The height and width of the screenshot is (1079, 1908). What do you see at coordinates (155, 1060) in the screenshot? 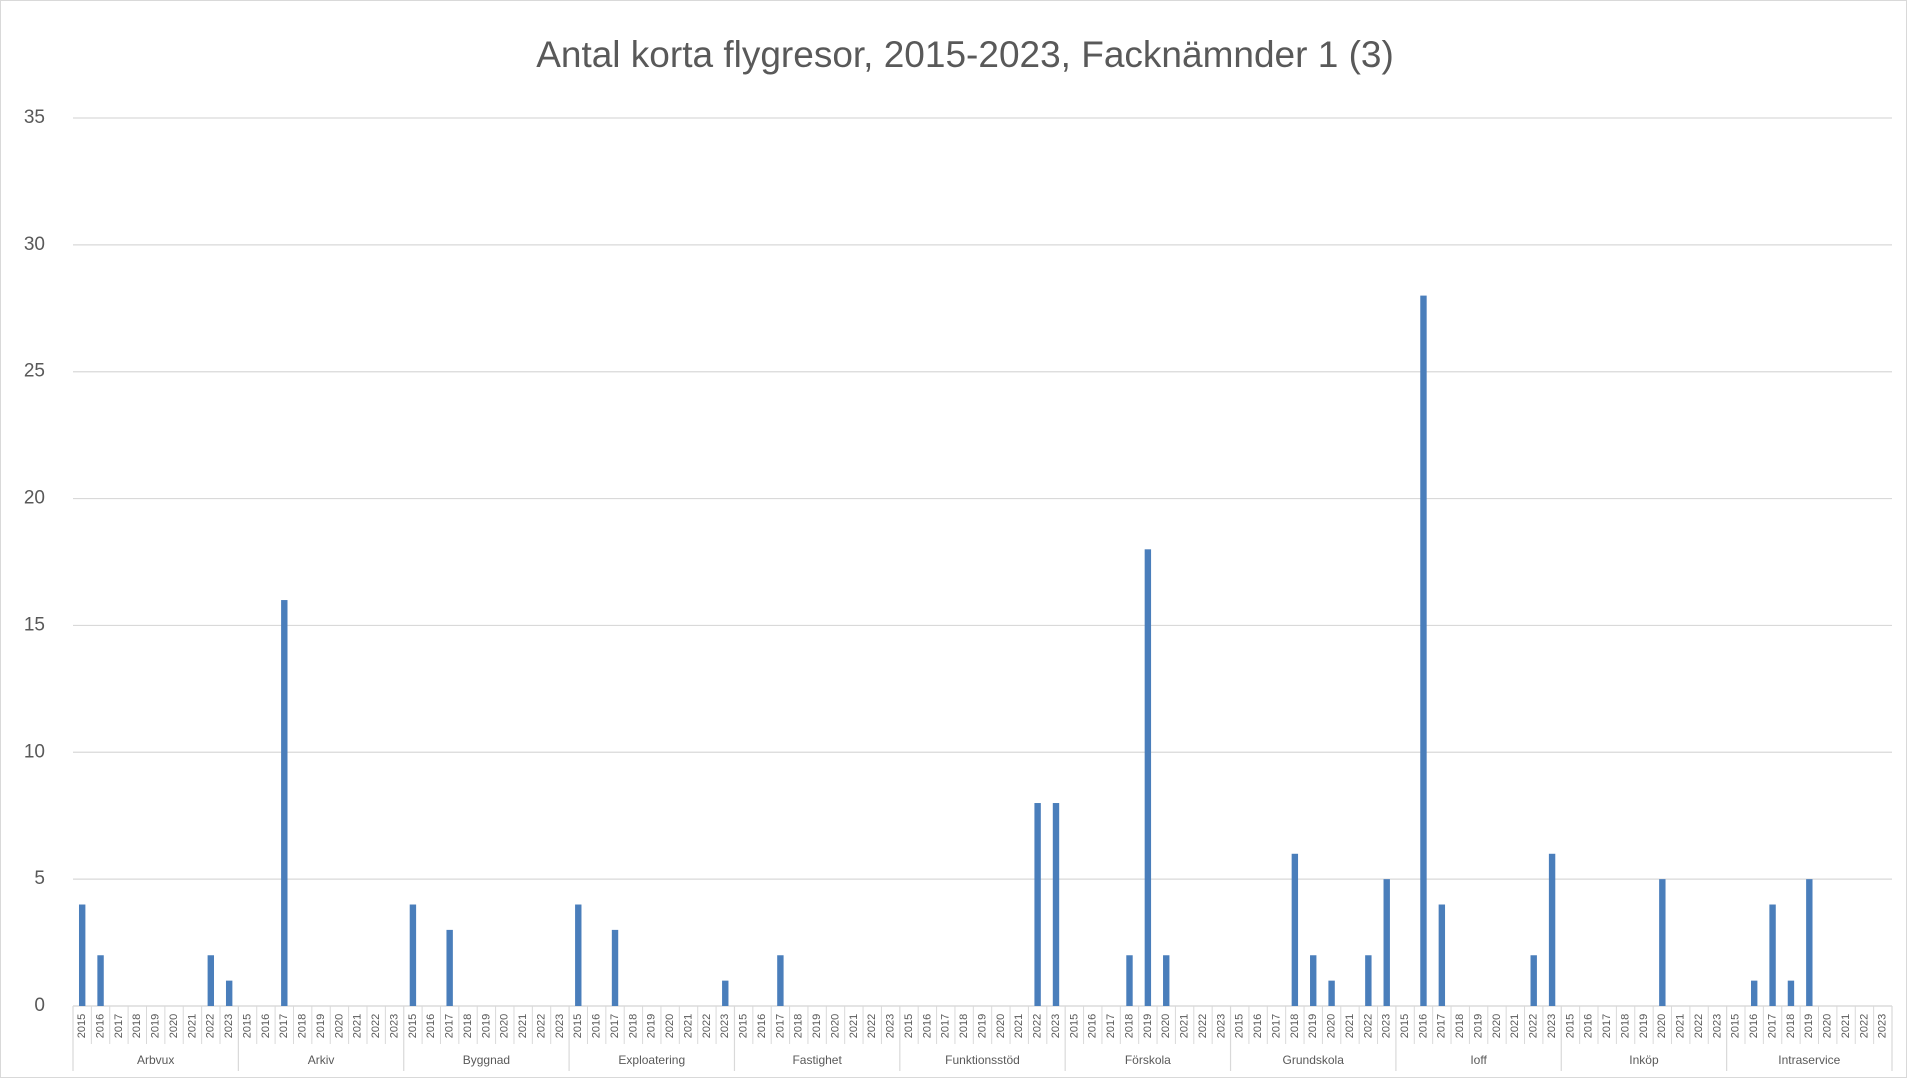
I see `group-label: Arbvux` at bounding box center [155, 1060].